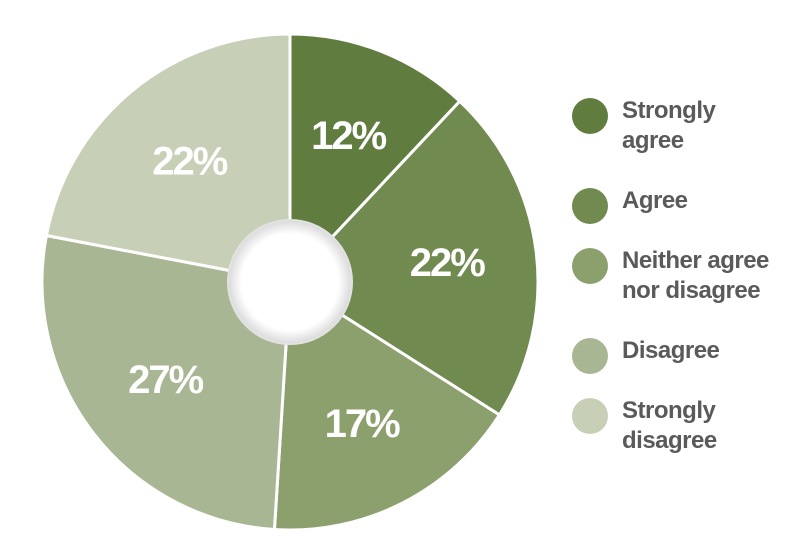  I want to click on legend-item-strongly-disagree: Strongly disagree, so click(683, 426).